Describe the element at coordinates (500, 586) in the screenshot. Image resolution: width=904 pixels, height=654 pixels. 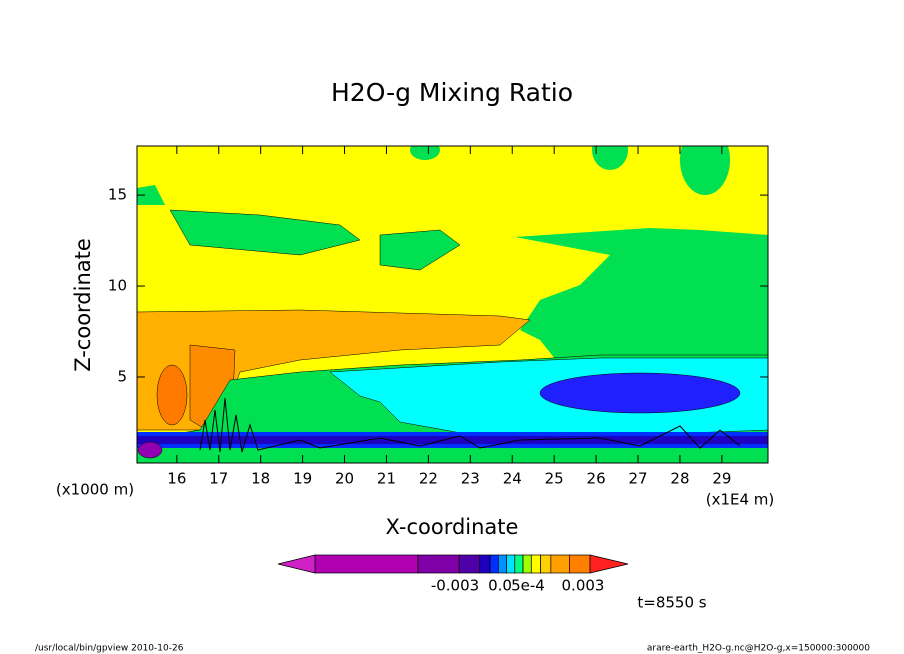
I see `colorbar-label: 0.0` at that location.